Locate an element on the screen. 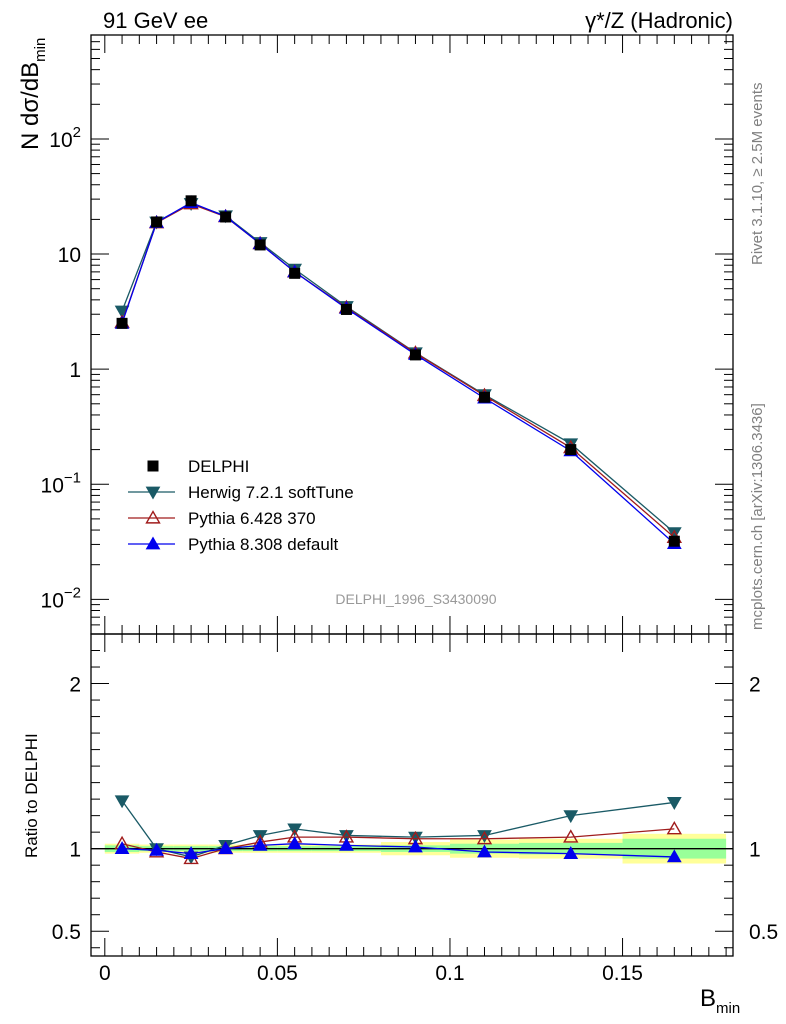  x-axis-label: Bmin is located at coordinates (720, 1001).